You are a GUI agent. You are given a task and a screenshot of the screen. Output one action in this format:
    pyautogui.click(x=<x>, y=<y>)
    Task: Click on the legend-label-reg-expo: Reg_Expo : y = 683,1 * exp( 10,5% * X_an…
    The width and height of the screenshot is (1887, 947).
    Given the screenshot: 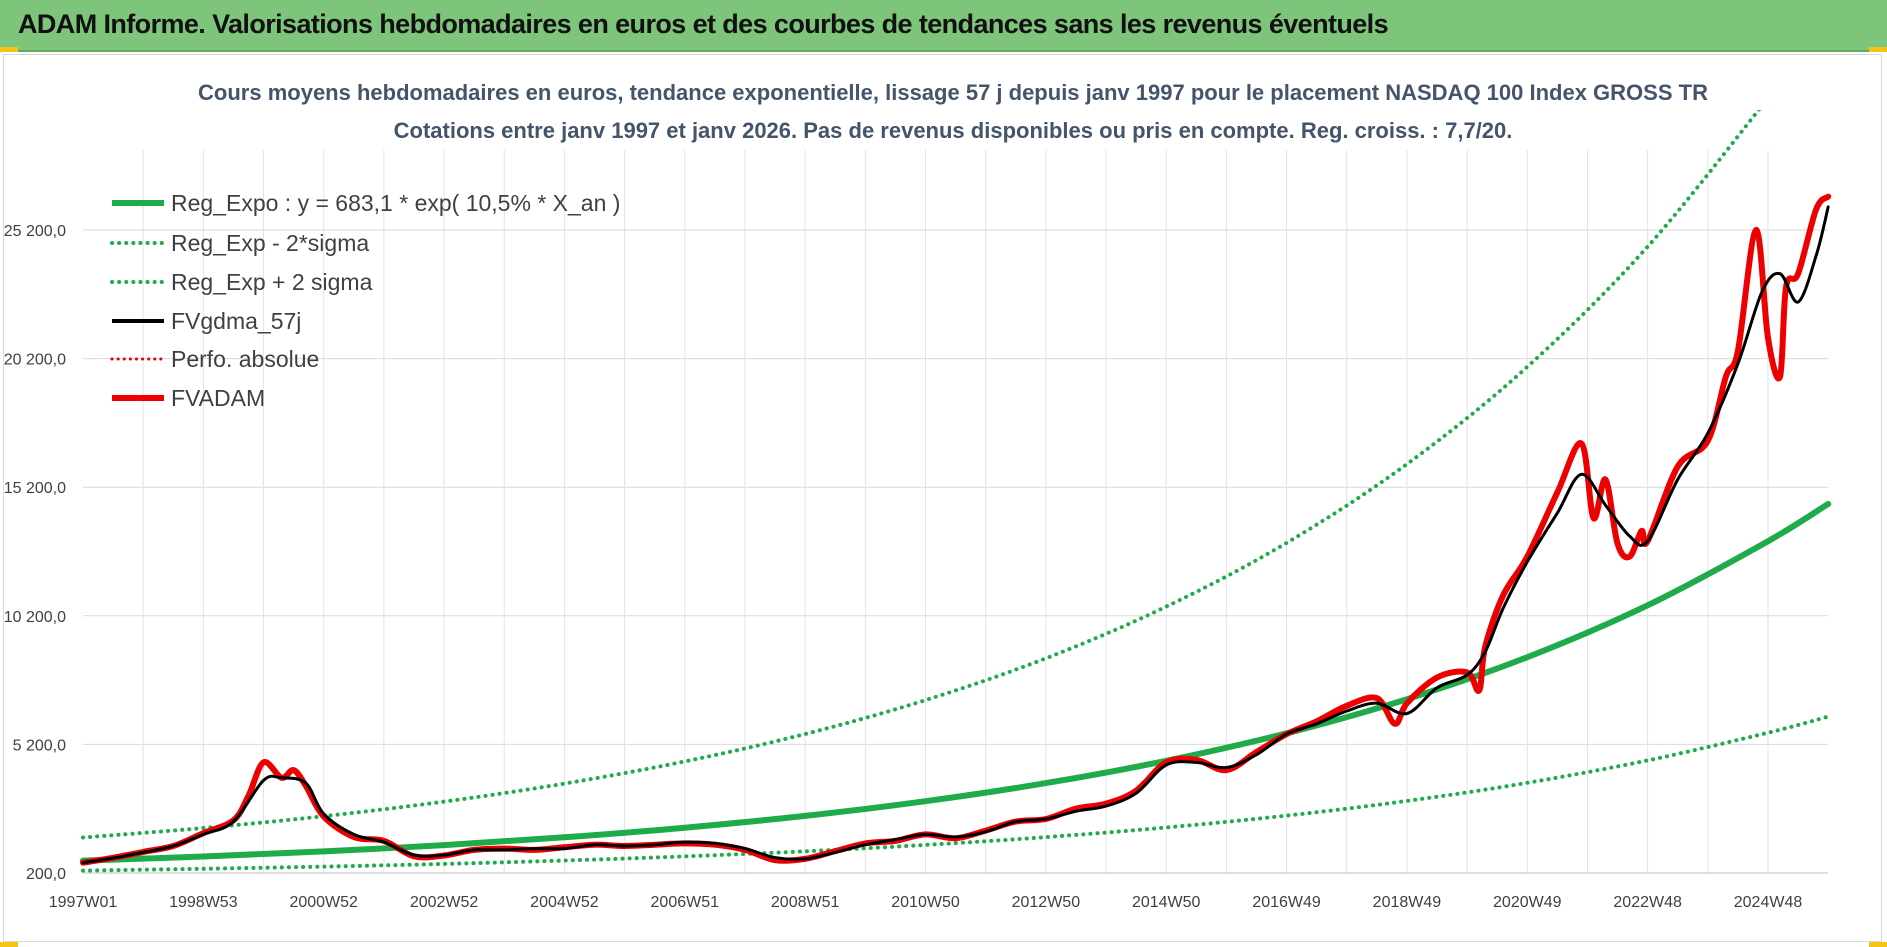 What is the action you would take?
    pyautogui.click(x=395, y=203)
    